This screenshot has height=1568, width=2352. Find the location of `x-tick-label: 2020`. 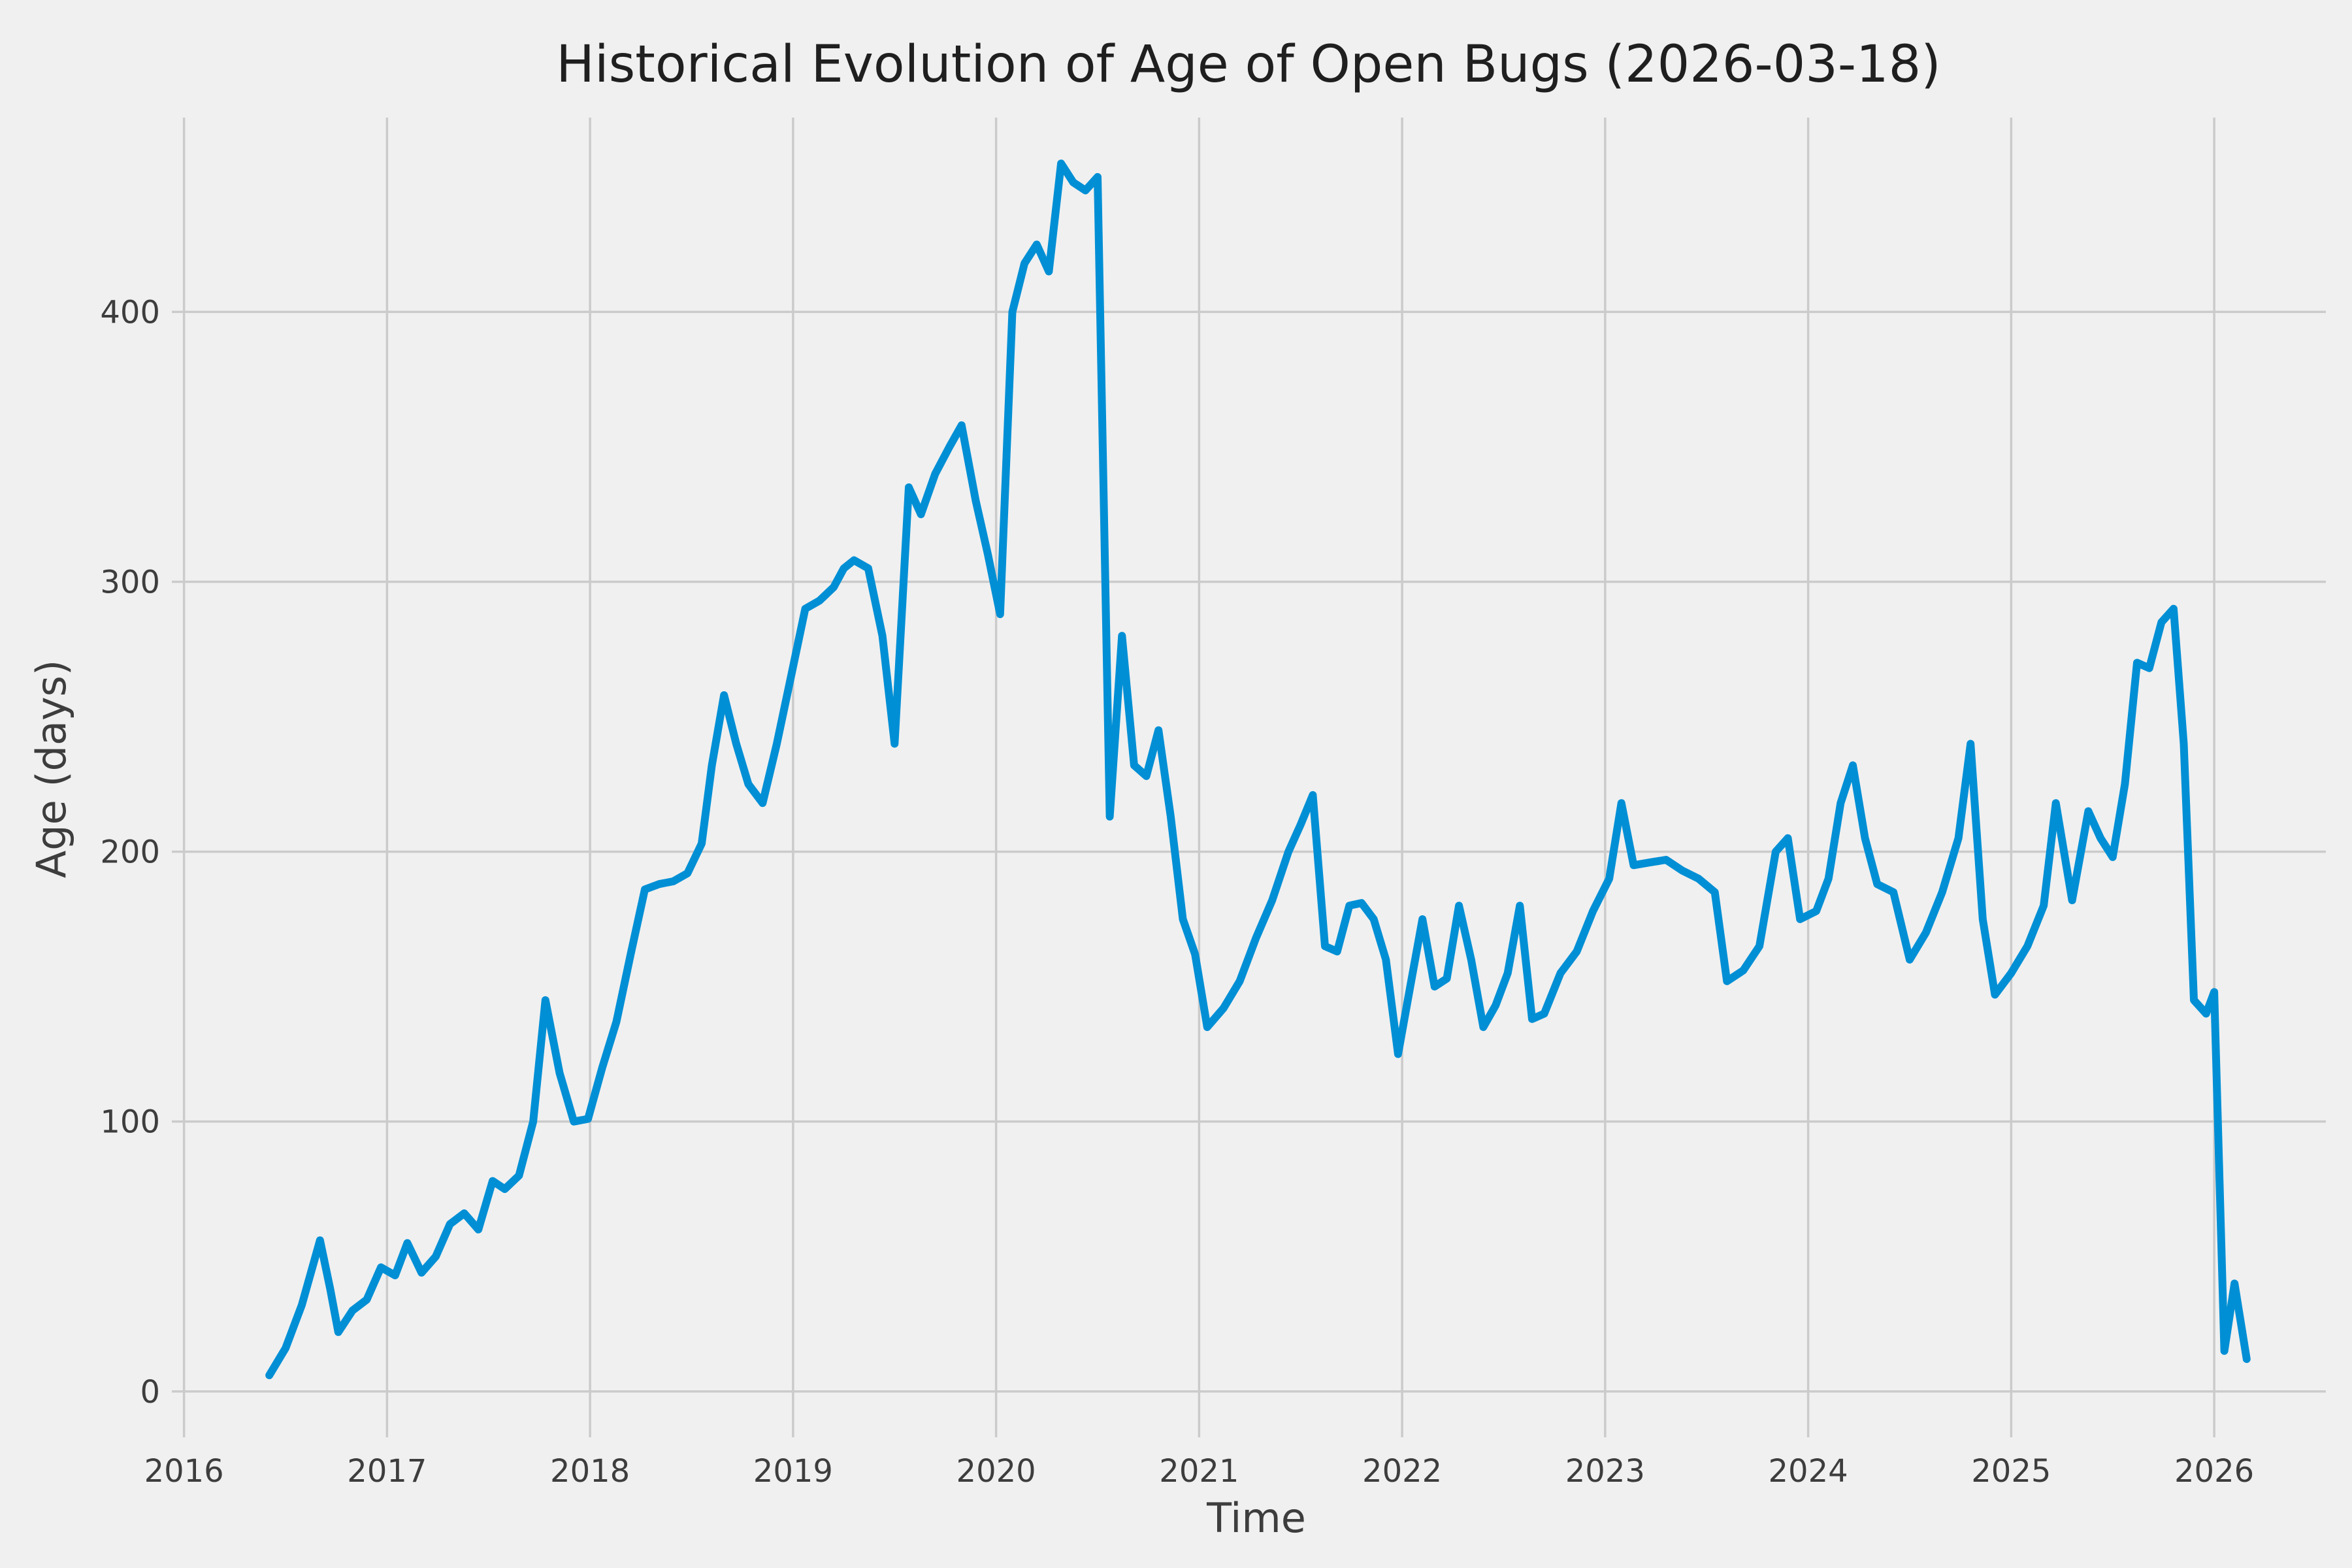

x-tick-label: 2020 is located at coordinates (996, 1471).